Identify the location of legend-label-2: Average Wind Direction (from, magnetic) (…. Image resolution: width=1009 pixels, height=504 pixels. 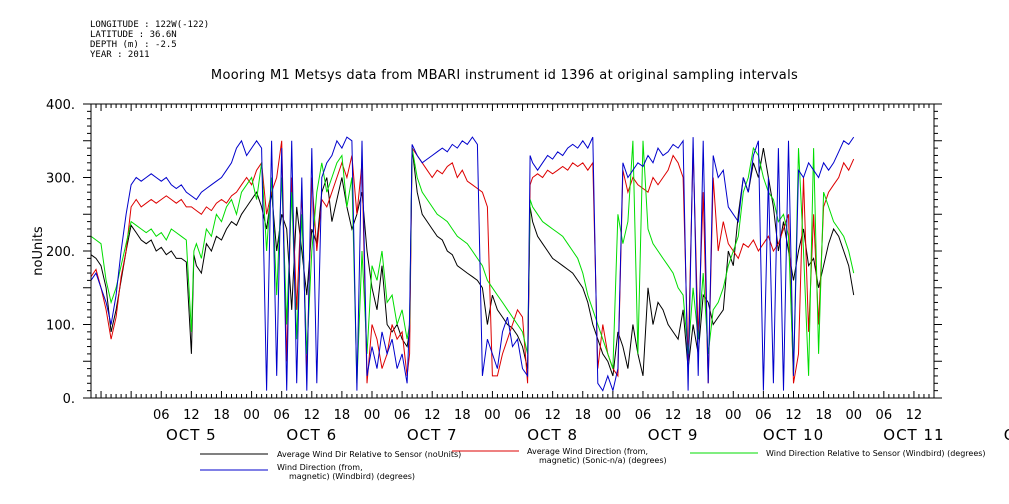
(597, 456).